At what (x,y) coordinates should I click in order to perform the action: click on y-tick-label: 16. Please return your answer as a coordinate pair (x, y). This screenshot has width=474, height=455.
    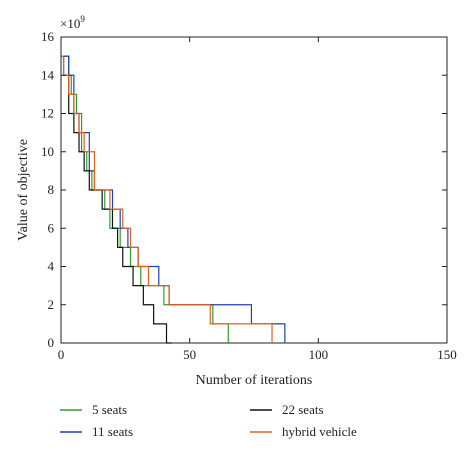
    Looking at the image, I should click on (48, 36).